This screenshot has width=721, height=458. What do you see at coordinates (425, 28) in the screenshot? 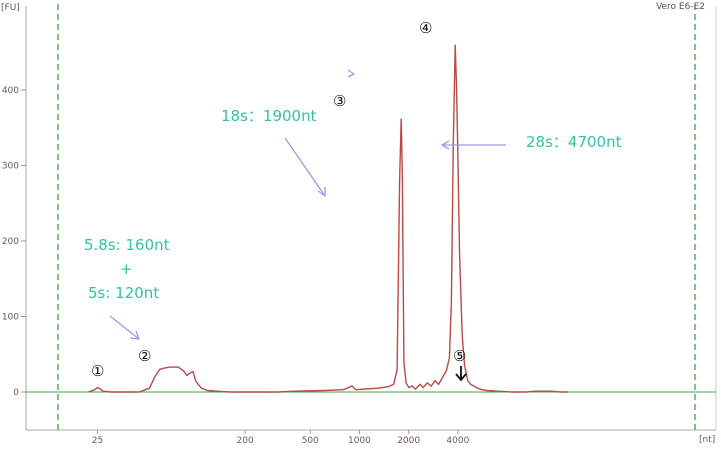
I see `peak-label-4: ④` at bounding box center [425, 28].